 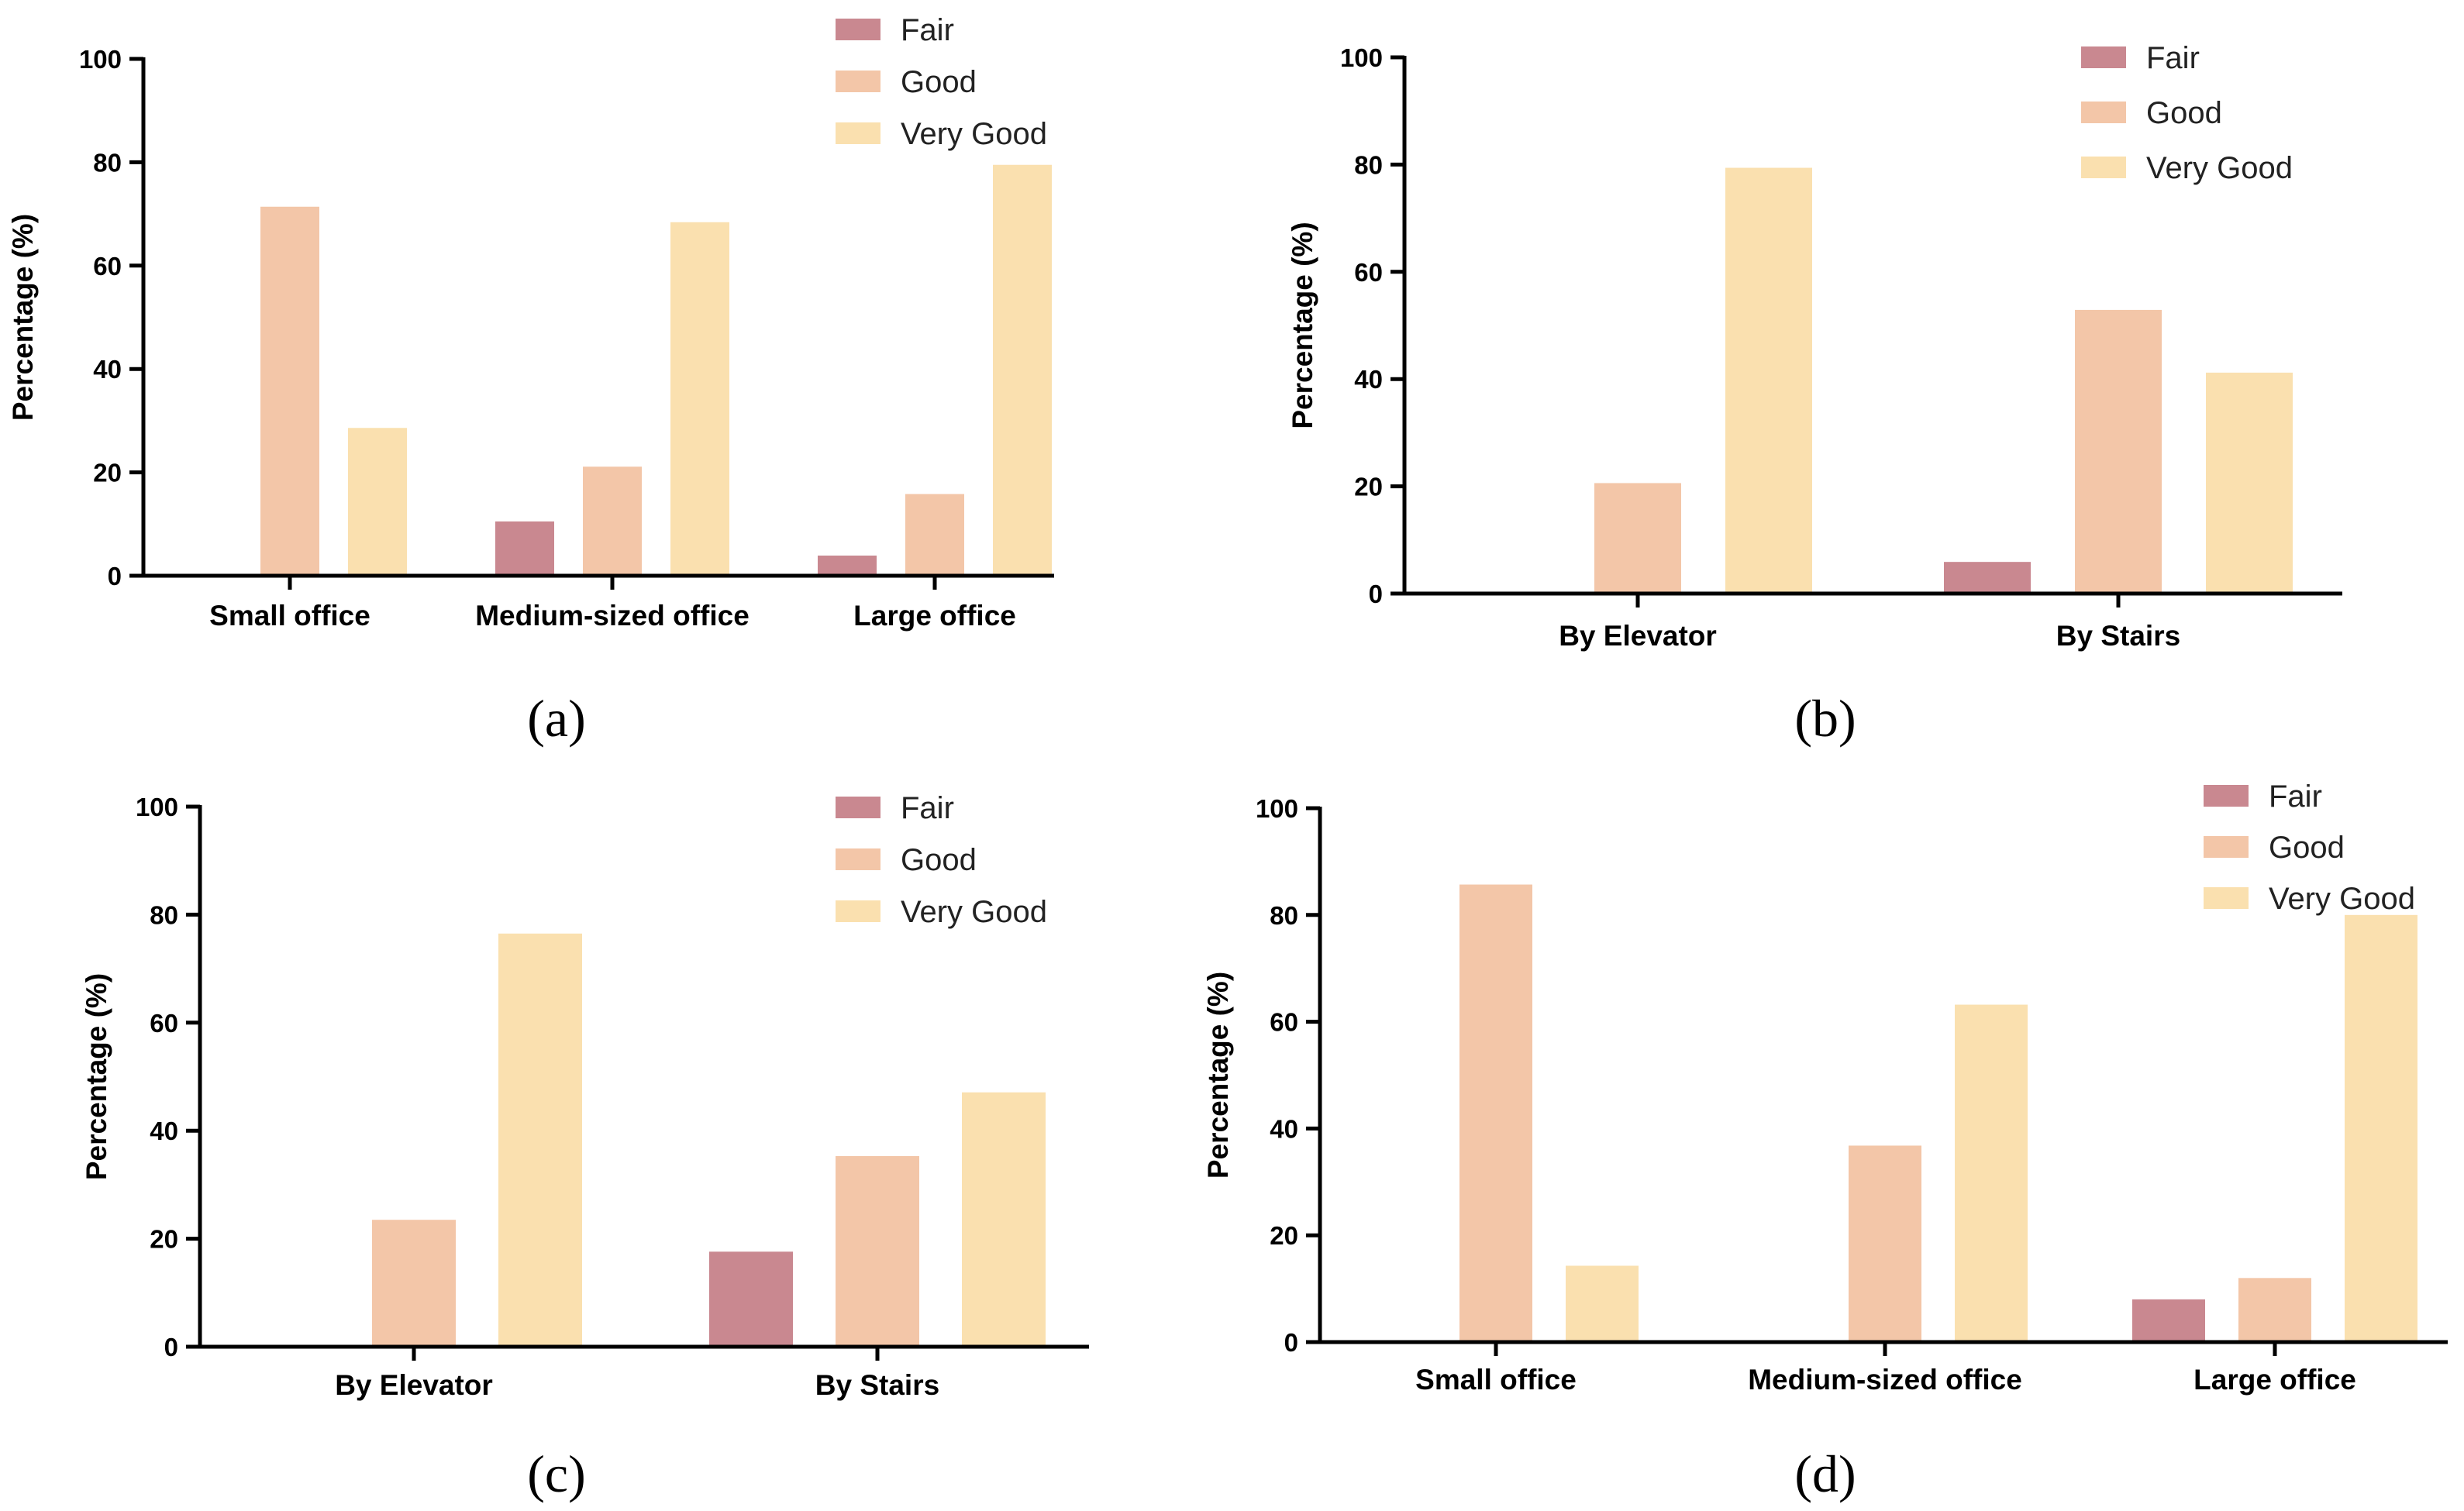 What do you see at coordinates (1825, 1473) in the screenshot?
I see `panel-label: (d)` at bounding box center [1825, 1473].